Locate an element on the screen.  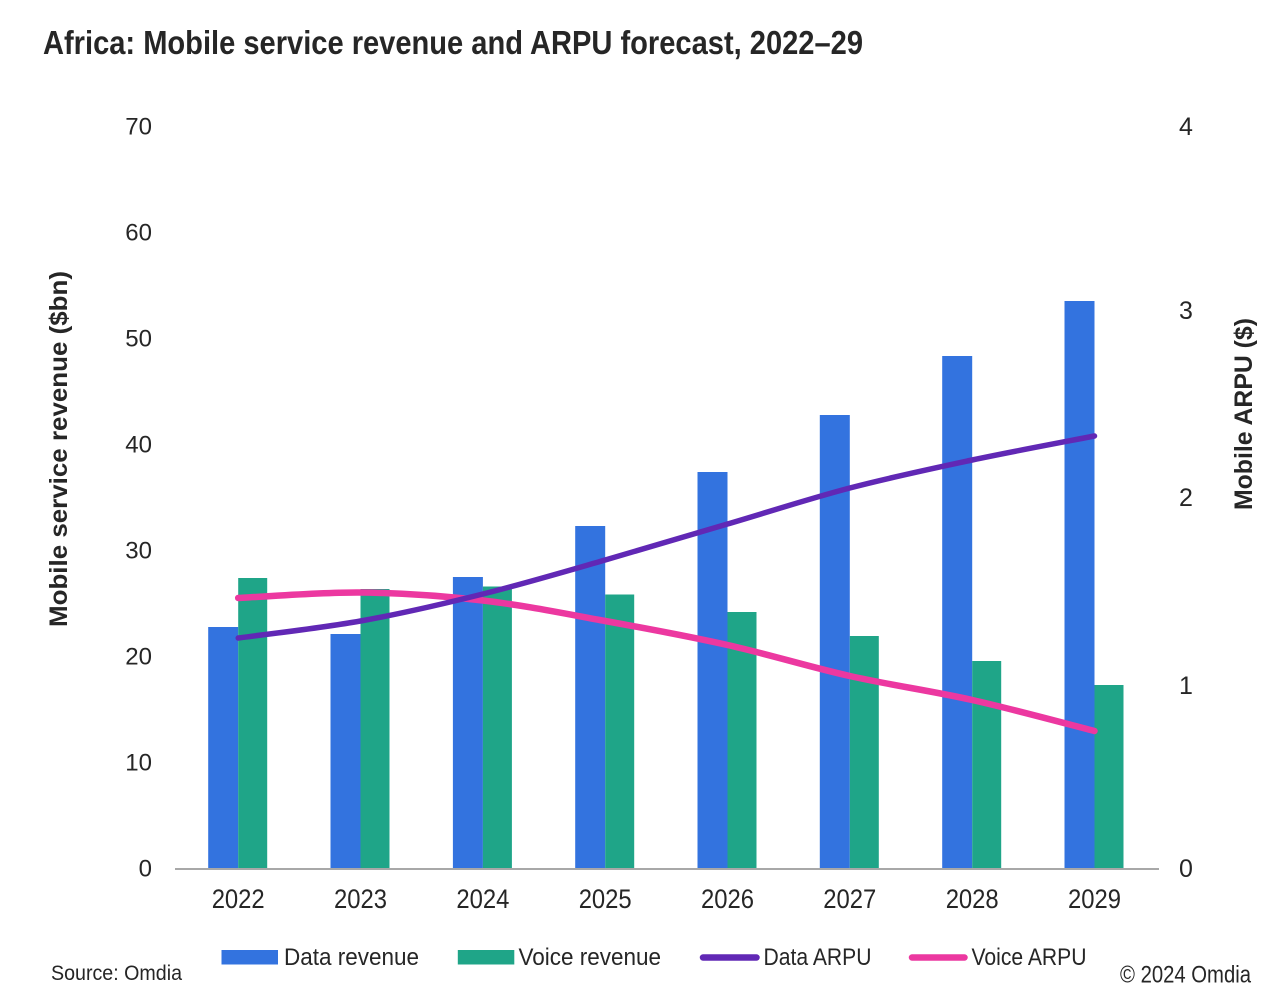
svg-text: 2024 is located at coordinates (482, 899).